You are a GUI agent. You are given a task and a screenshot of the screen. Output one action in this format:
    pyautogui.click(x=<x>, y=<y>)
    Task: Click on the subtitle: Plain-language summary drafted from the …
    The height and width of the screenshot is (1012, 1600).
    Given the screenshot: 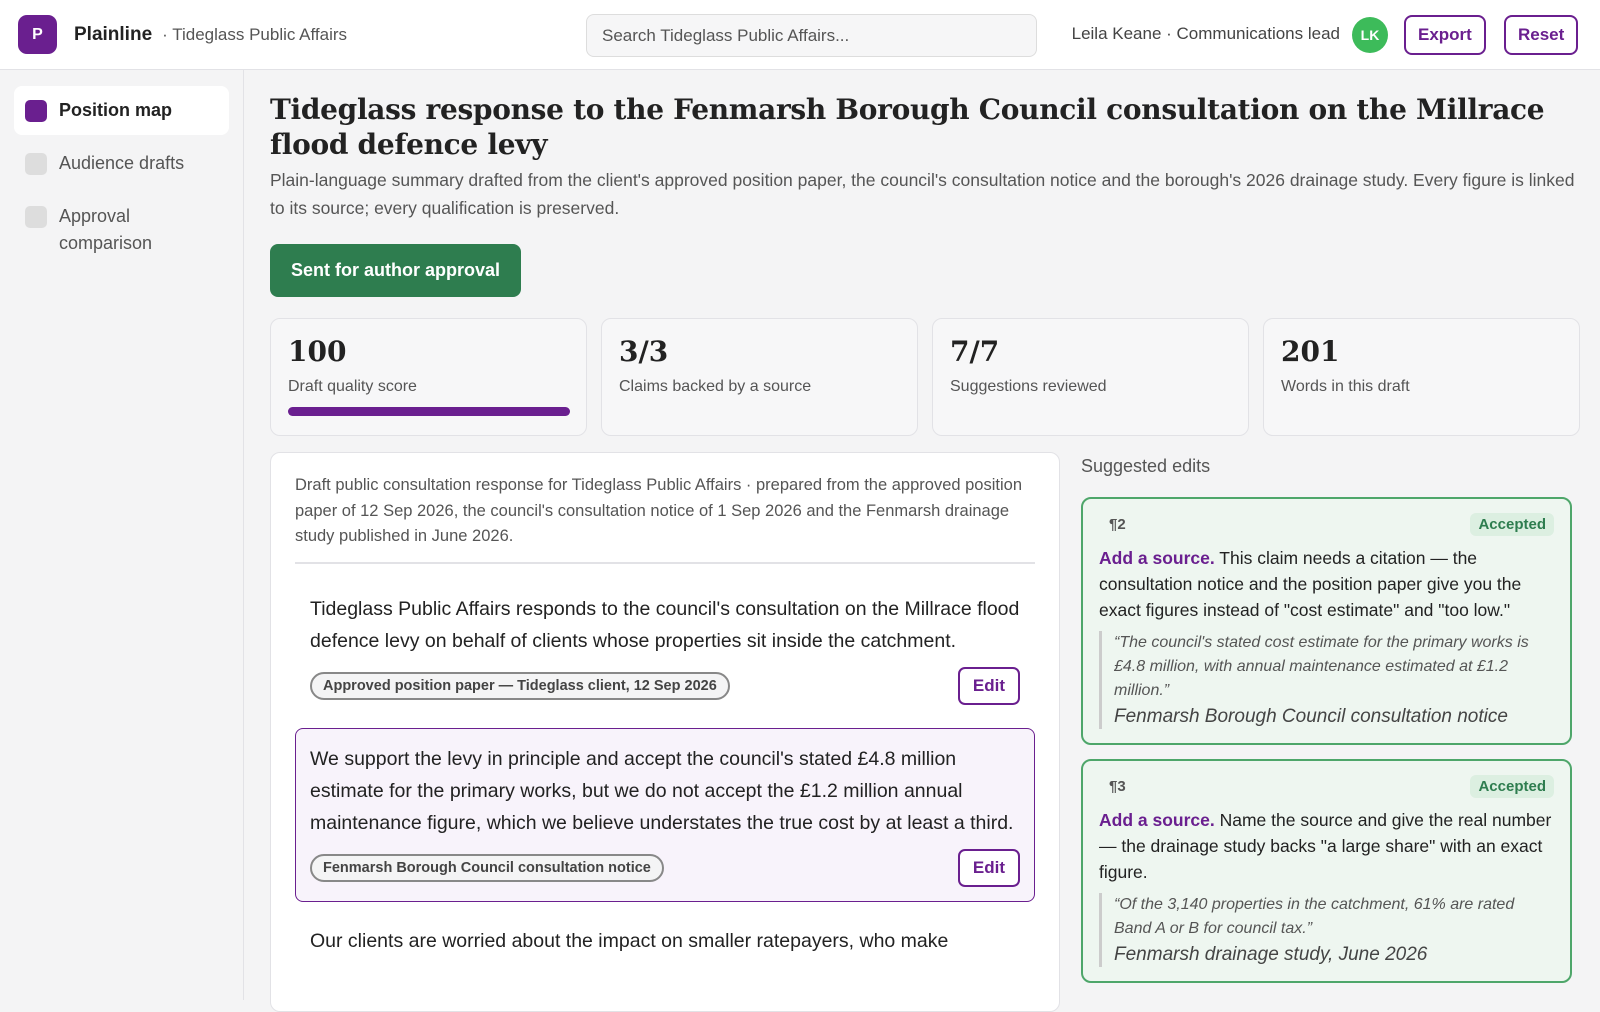 What is the action you would take?
    pyautogui.click(x=922, y=194)
    